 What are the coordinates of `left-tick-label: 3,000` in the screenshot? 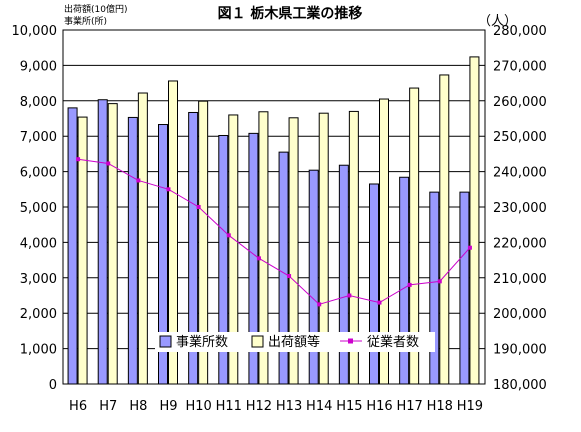 It's located at (38, 279).